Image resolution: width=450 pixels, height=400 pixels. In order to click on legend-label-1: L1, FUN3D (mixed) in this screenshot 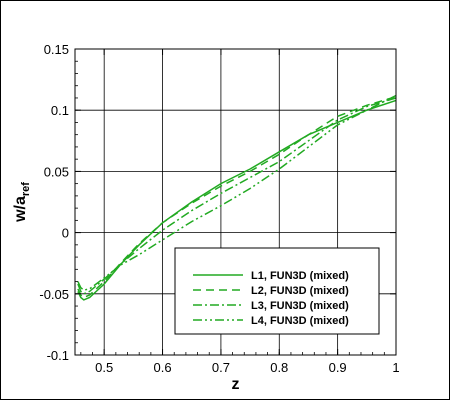, I will do `click(300, 276)`.